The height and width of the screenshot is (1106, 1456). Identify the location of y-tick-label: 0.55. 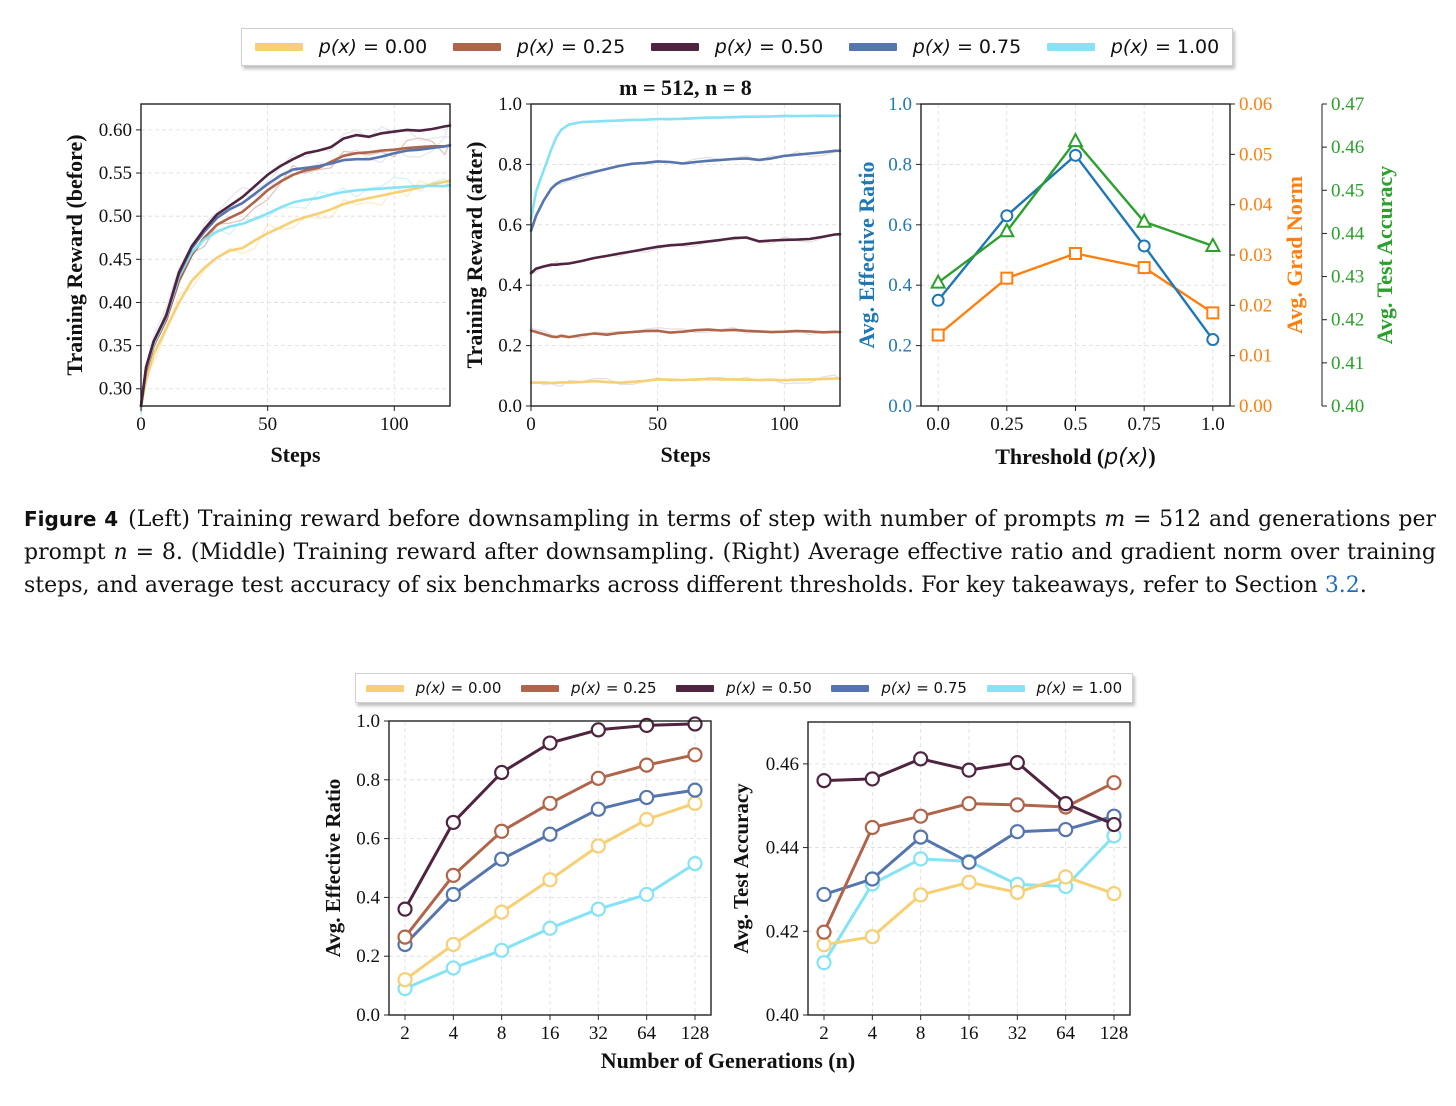
(115, 173).